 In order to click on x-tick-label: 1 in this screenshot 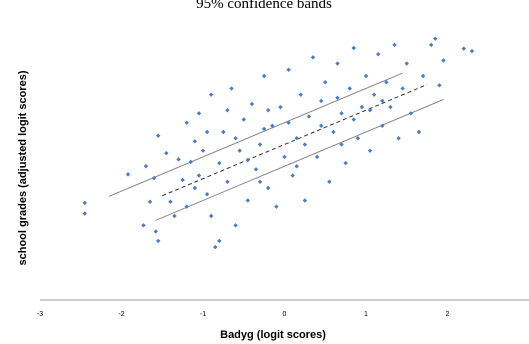, I will do `click(366, 314)`.